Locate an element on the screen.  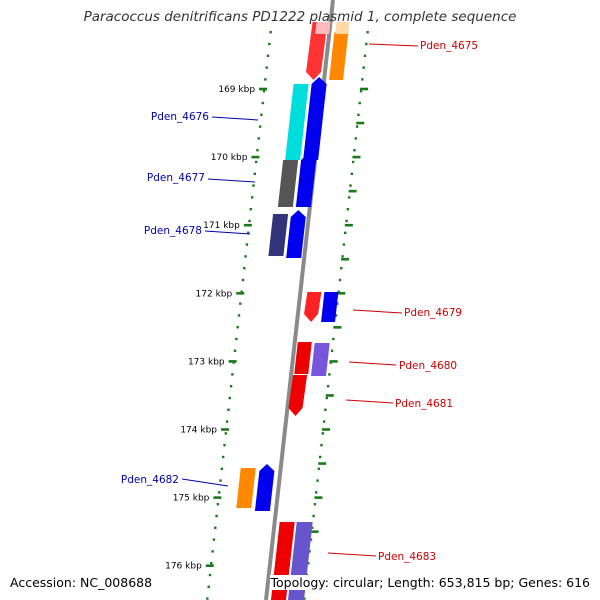
gene-label: Pden_4682 is located at coordinates (150, 480).